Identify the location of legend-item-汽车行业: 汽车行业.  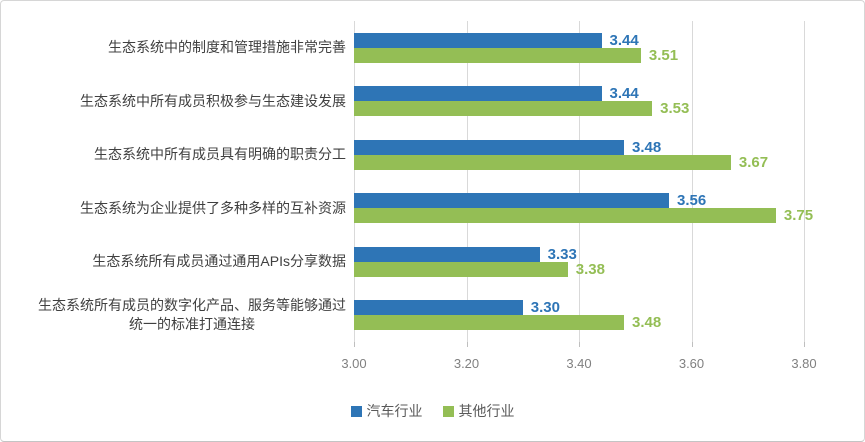
(386, 411).